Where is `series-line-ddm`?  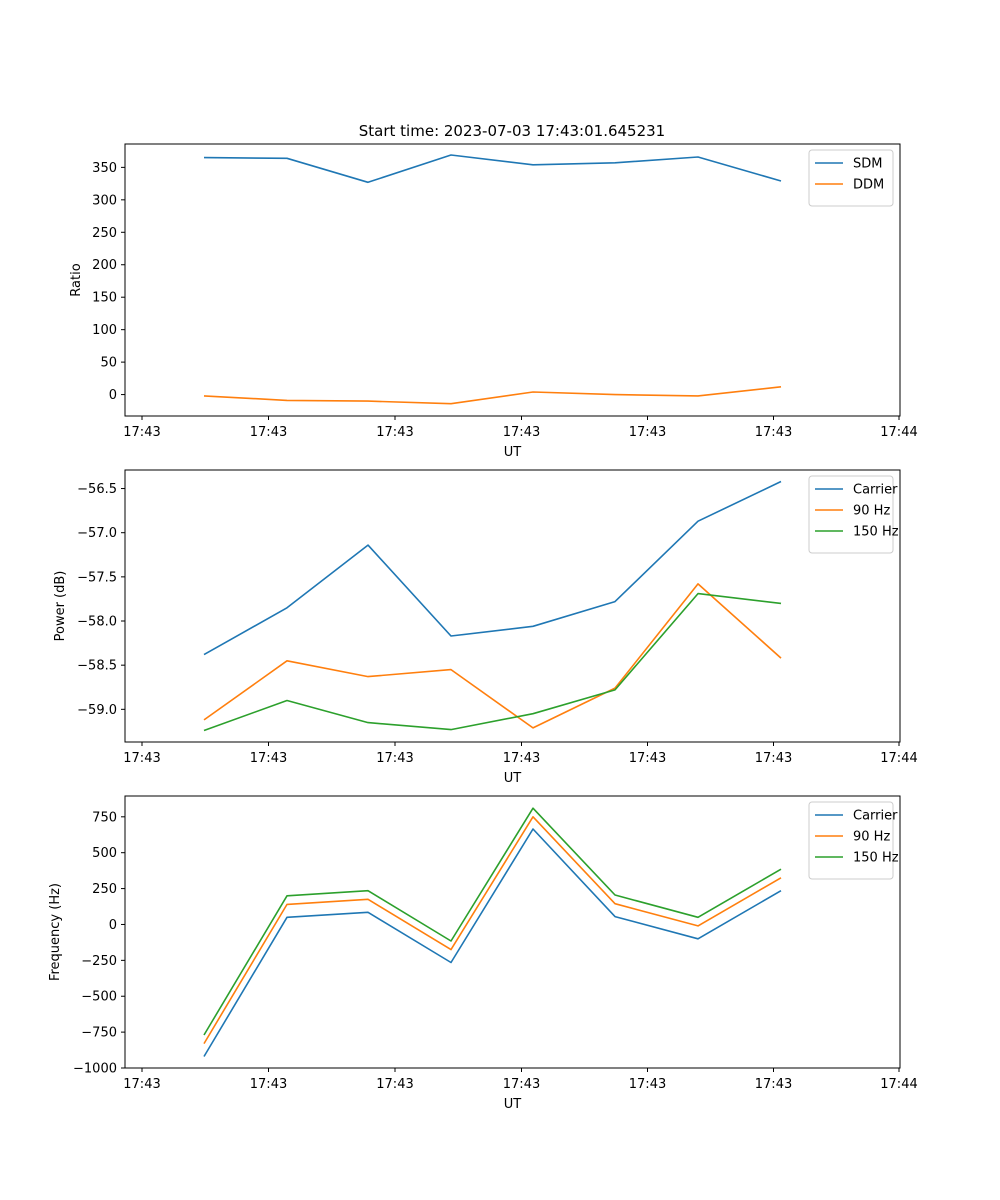
series-line-ddm is located at coordinates (492, 395).